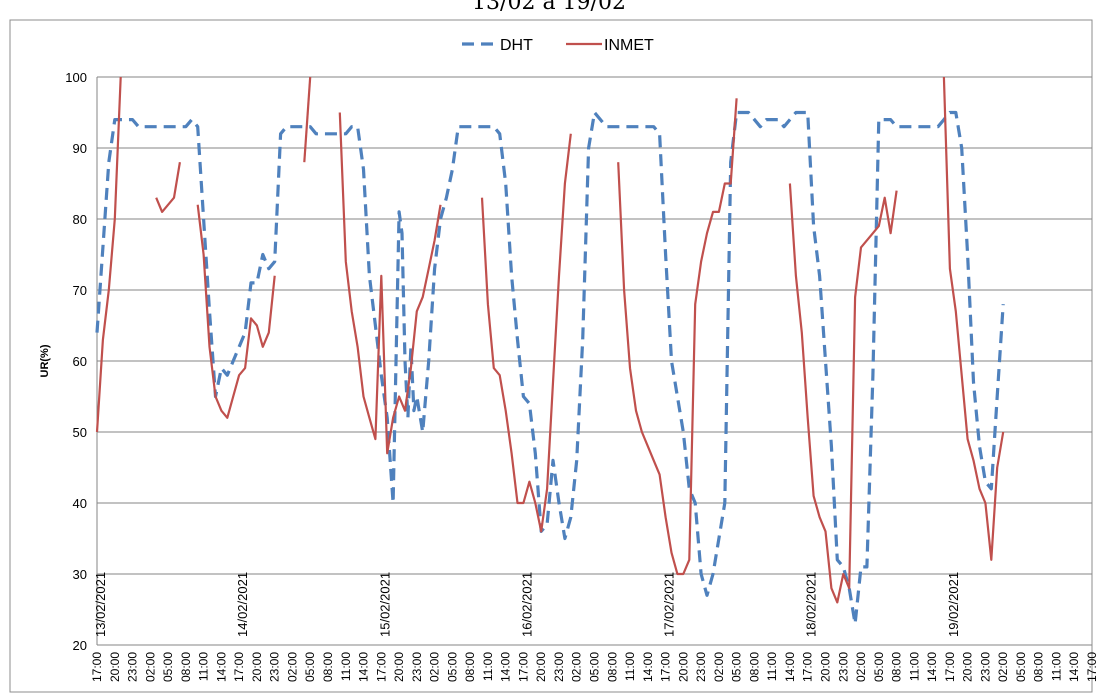  Describe the element at coordinates (549, 7) in the screenshot. I see `chart-title: 13/02 a 19/02` at that location.